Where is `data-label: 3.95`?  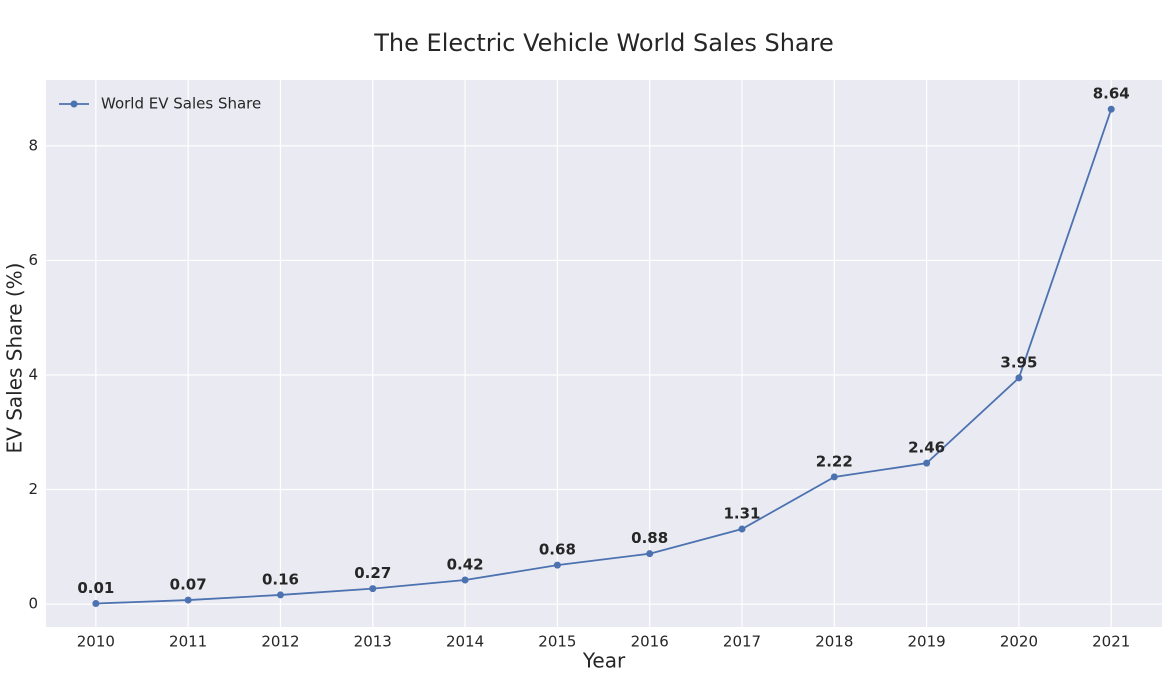 data-label: 3.95 is located at coordinates (1018, 362).